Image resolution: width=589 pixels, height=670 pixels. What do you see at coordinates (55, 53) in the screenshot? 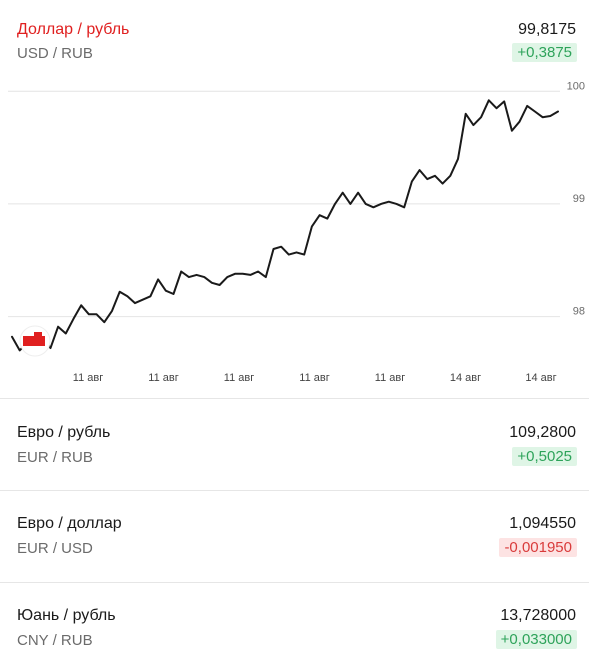
I see `pair-code: USD / RUB` at bounding box center [55, 53].